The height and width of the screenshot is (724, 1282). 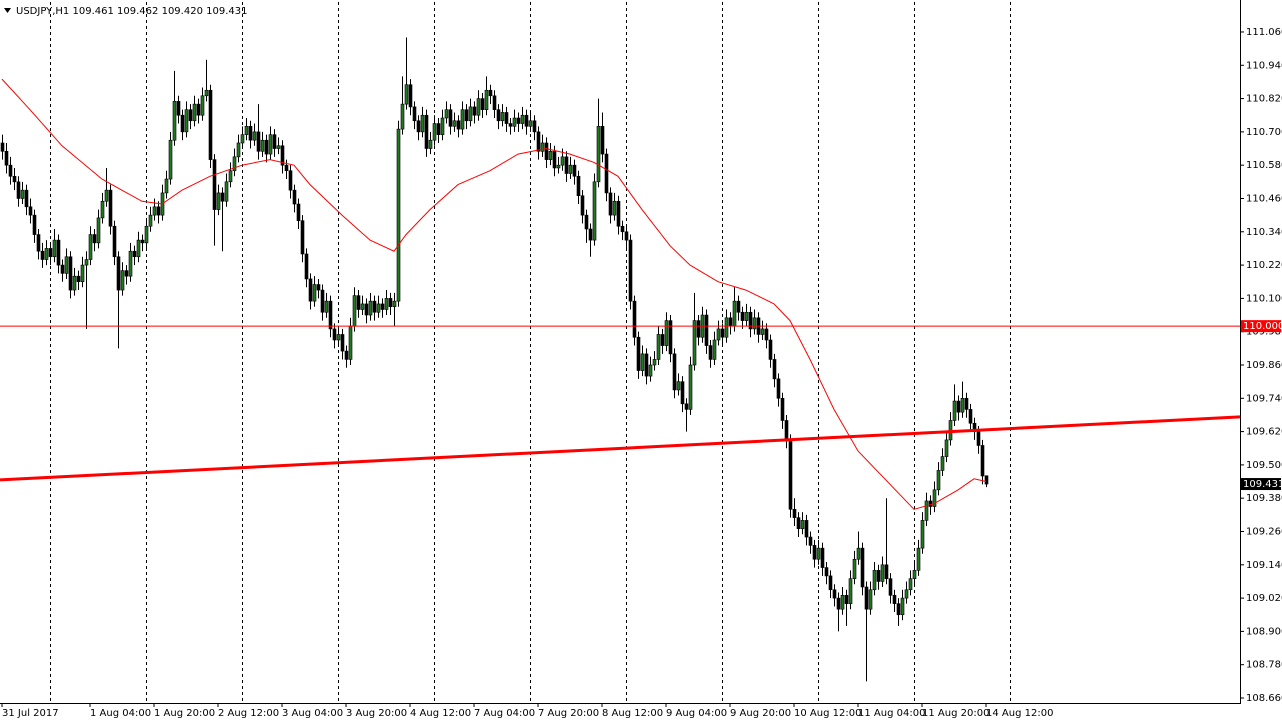 I want to click on y-tick-label: 109.500, so click(x=1264, y=465).